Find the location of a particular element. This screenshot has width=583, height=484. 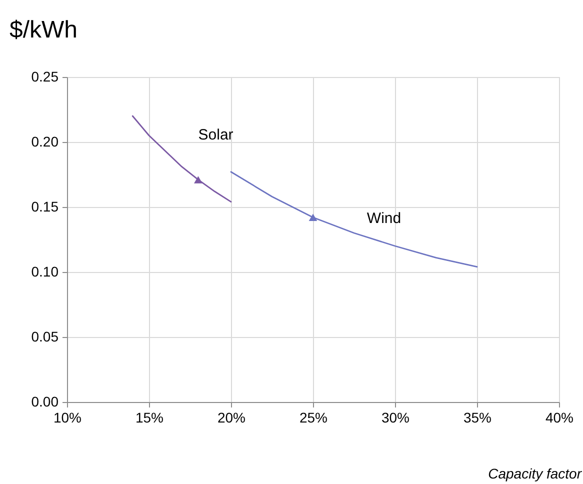

x-tick-label: 35% is located at coordinates (477, 418).